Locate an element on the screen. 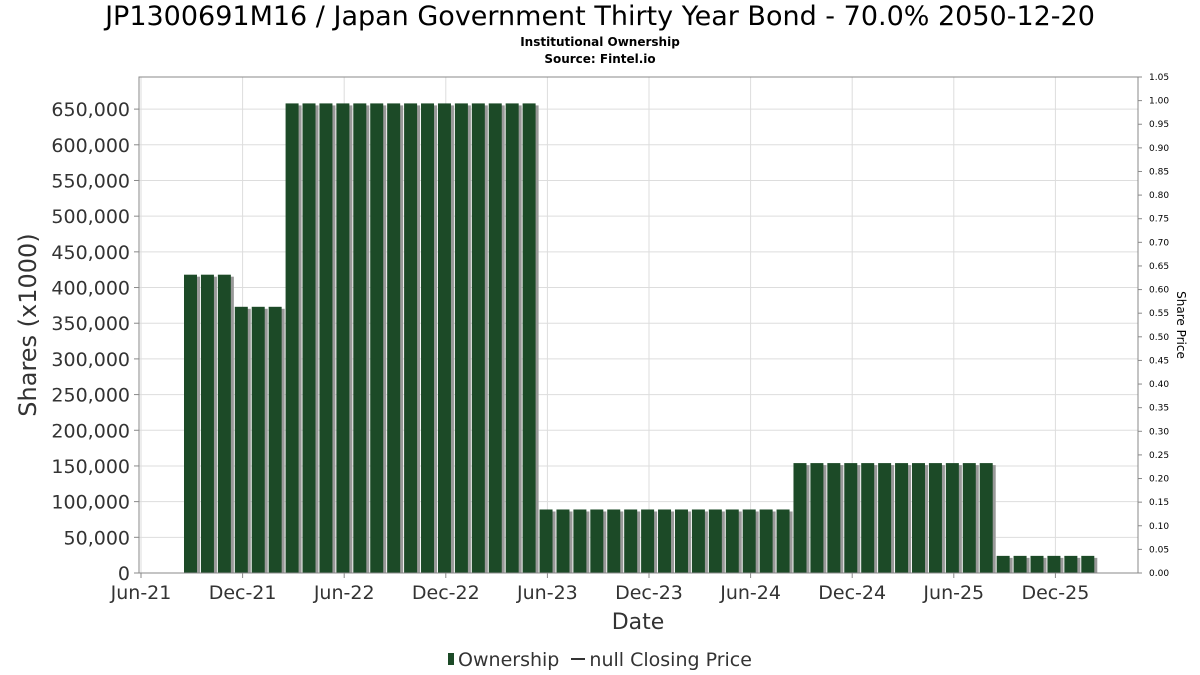 The image size is (1200, 675). y2-axis-label: Share Price is located at coordinates (1181, 325).